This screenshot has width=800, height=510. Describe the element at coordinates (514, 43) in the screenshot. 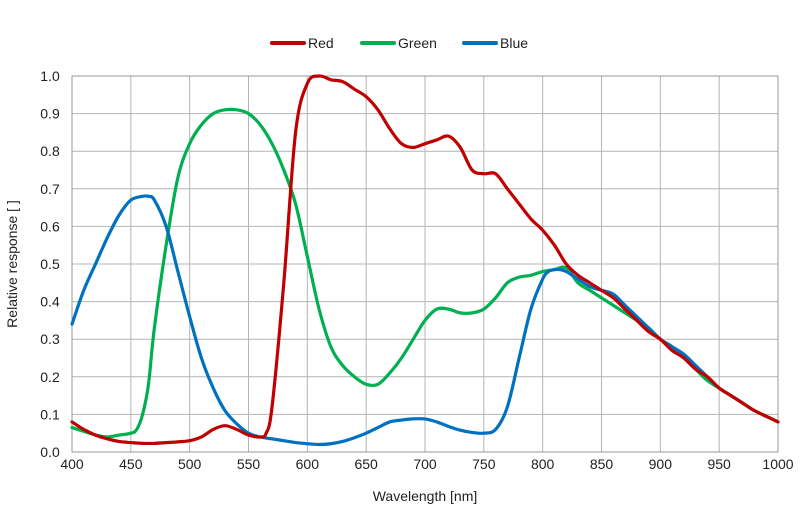

I see `legend-label-blue: Blue` at that location.